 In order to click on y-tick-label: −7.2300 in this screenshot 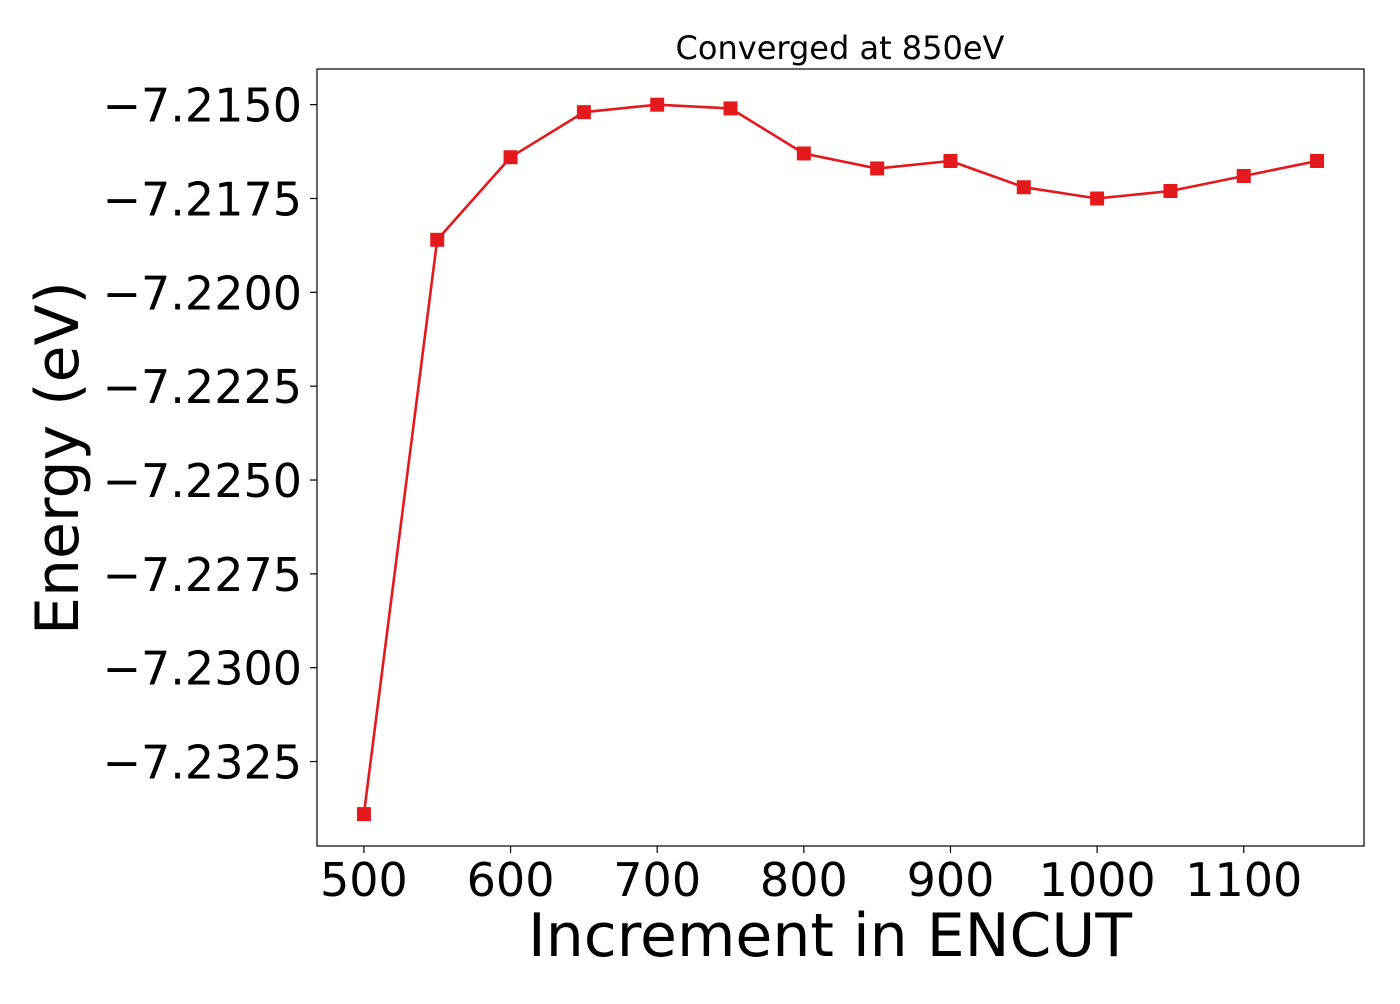, I will do `click(203, 669)`.